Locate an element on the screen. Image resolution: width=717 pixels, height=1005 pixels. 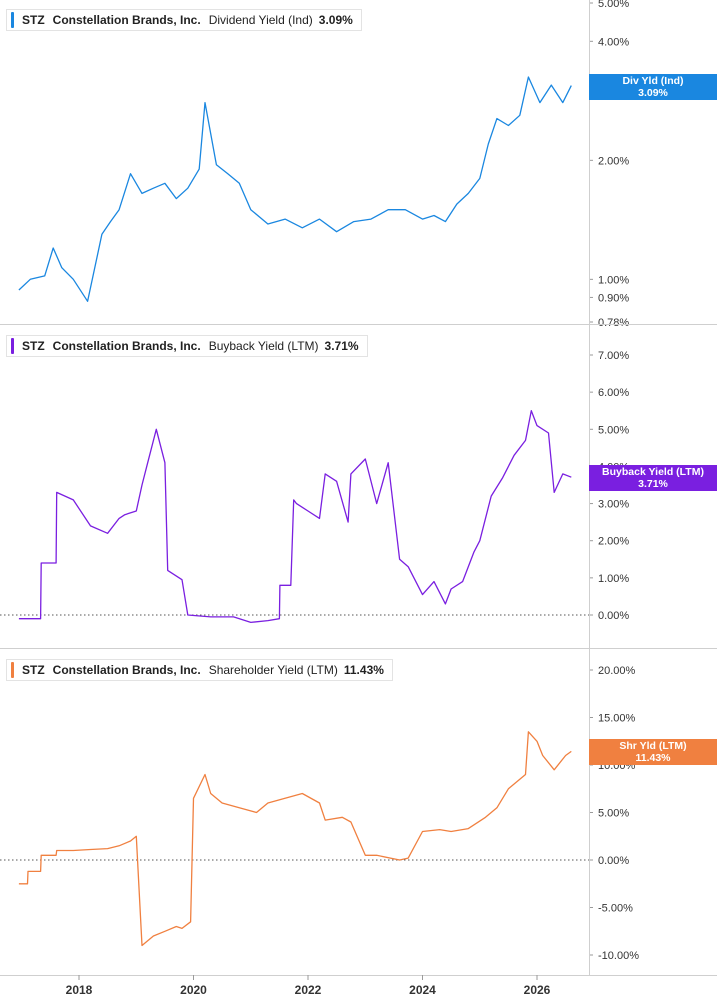
y-tick-label: 7.00% is located at coordinates (613, 356).